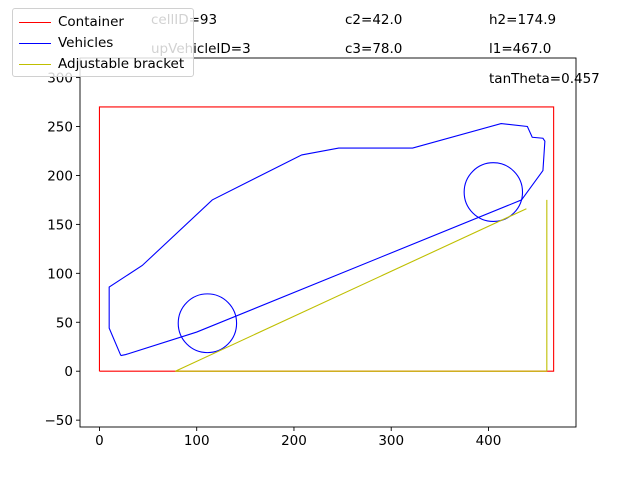  I want to click on y-tick-label: 0, so click(68, 372).